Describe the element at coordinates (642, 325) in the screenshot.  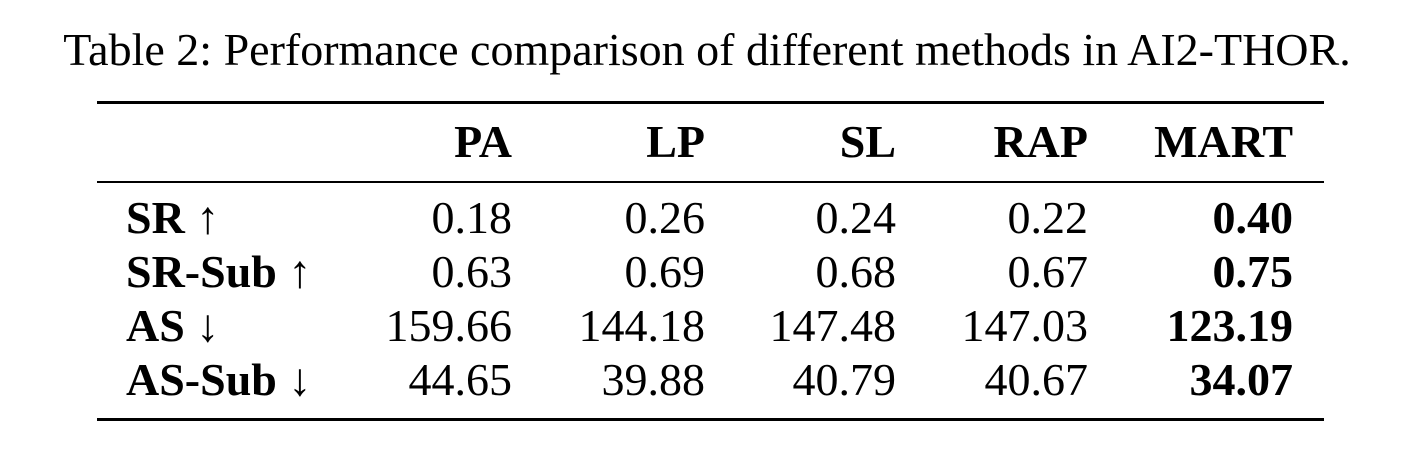
I see `cell-as-lp: 144.18` at that location.